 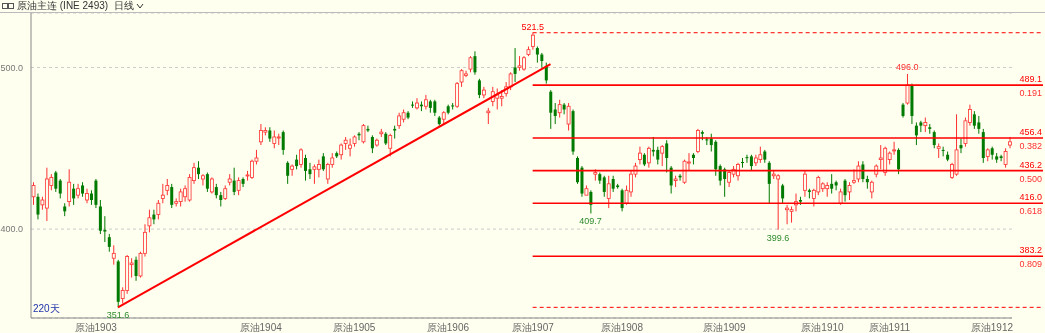 I want to click on y-tick-label: 400.0, so click(x=11, y=229).